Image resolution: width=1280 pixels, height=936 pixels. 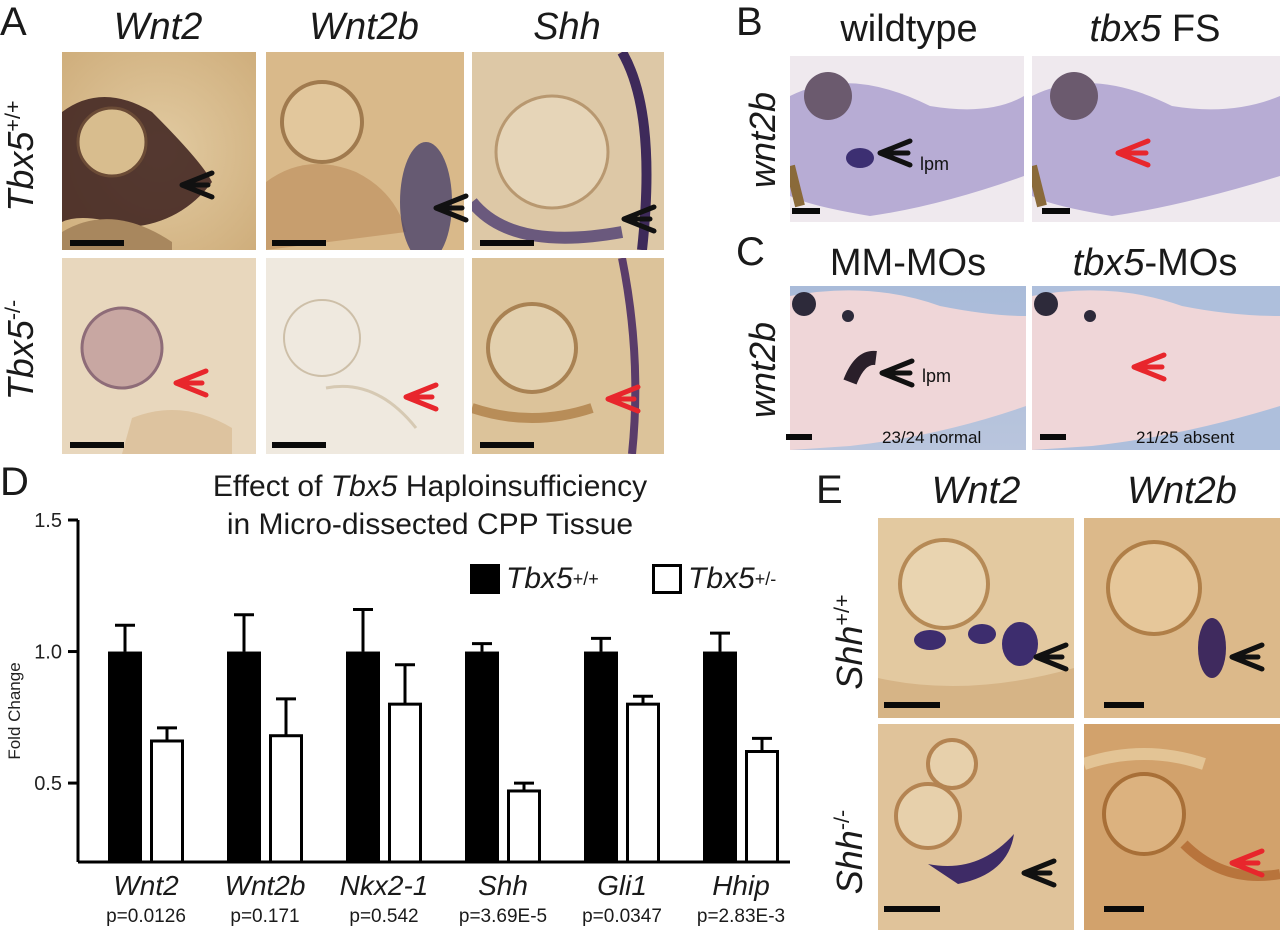 I want to click on chart-title-ital: Tbx5, so click(x=364, y=486).